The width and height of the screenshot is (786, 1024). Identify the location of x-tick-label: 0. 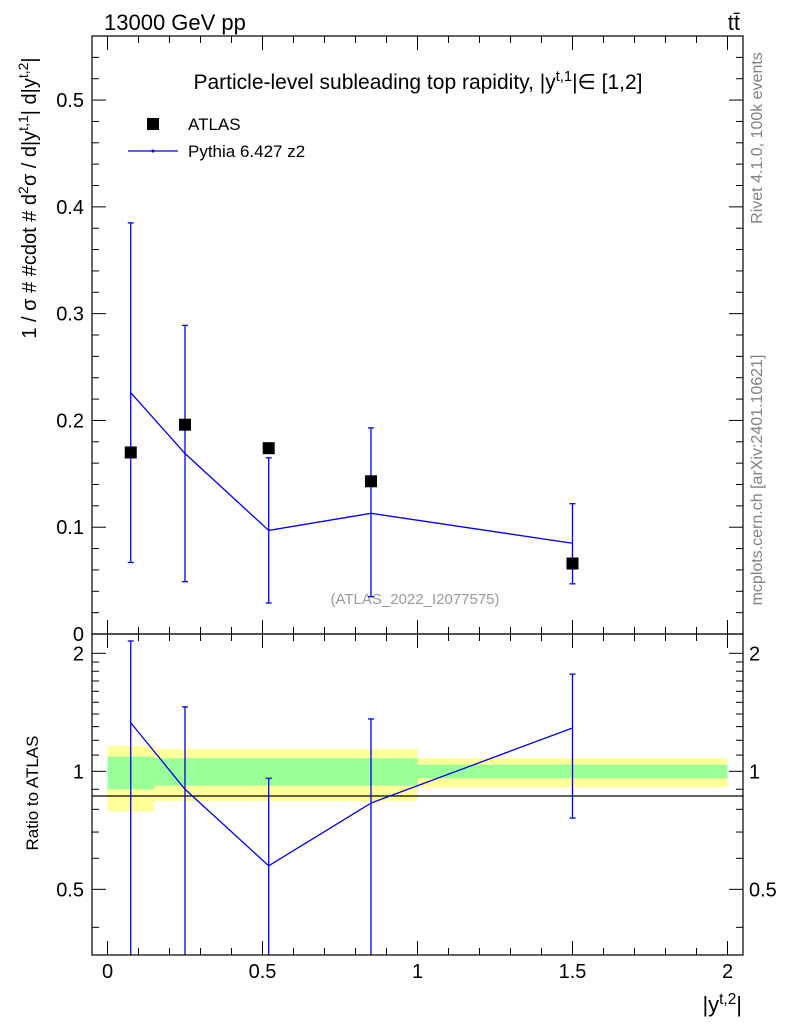
(107, 972).